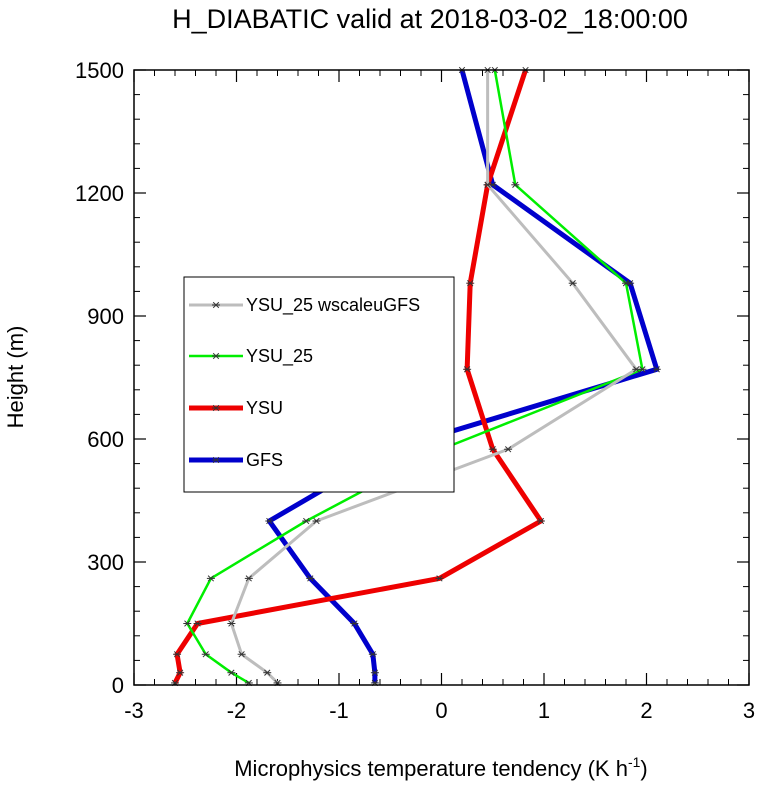 The height and width of the screenshot is (789, 777). Describe the element at coordinates (646, 710) in the screenshot. I see `x-tick-label: 2` at that location.